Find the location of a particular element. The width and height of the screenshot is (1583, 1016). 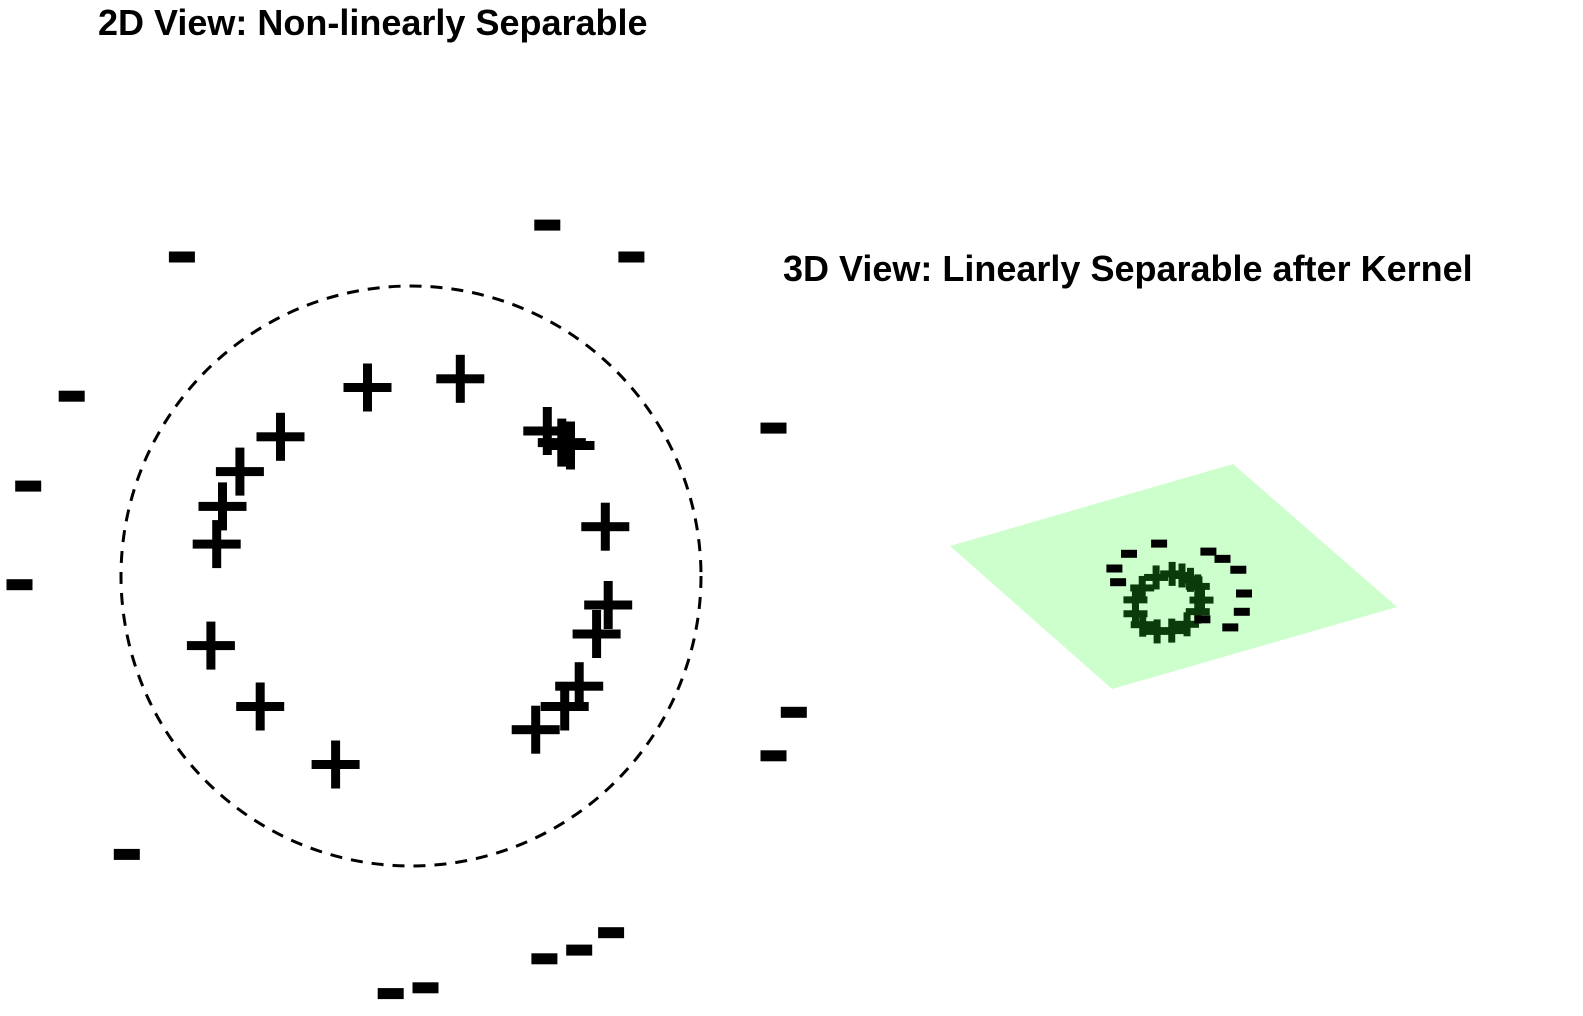

panel-title-3d: 3D View: Linearly Separable after Kernel is located at coordinates (1128, 268).